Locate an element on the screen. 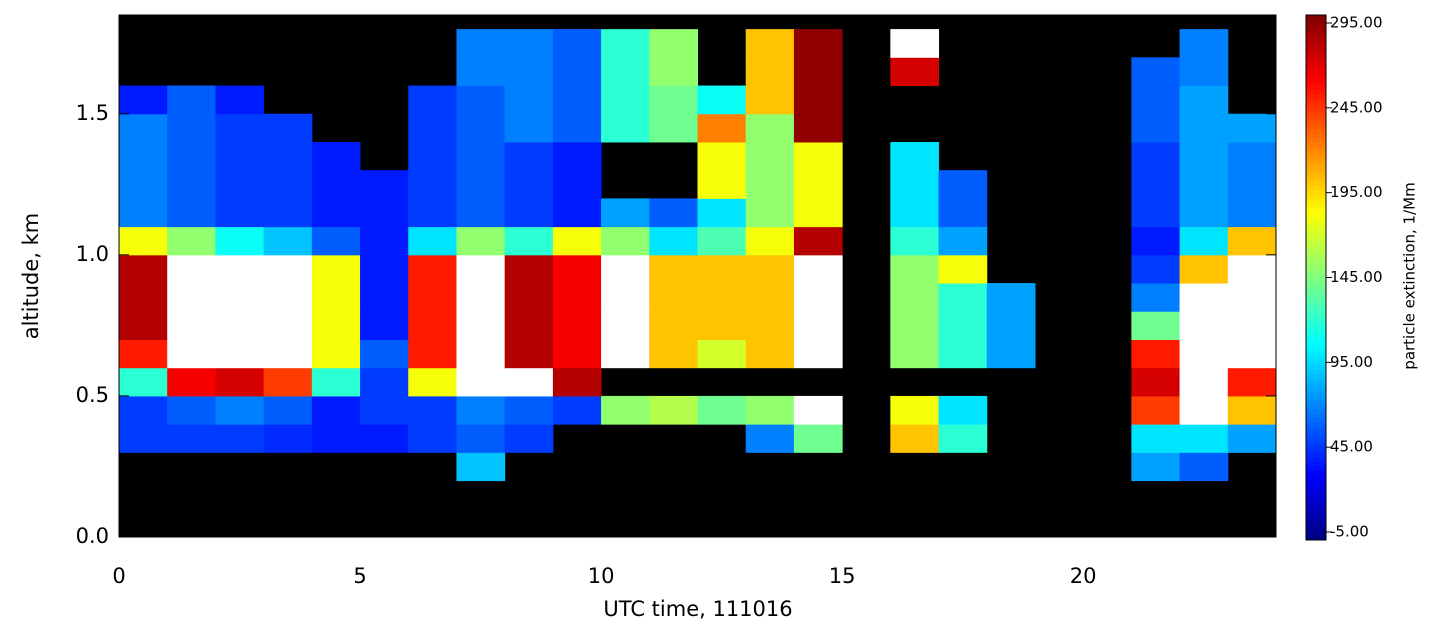  y-tick-label: 0.5 is located at coordinates (92, 395).